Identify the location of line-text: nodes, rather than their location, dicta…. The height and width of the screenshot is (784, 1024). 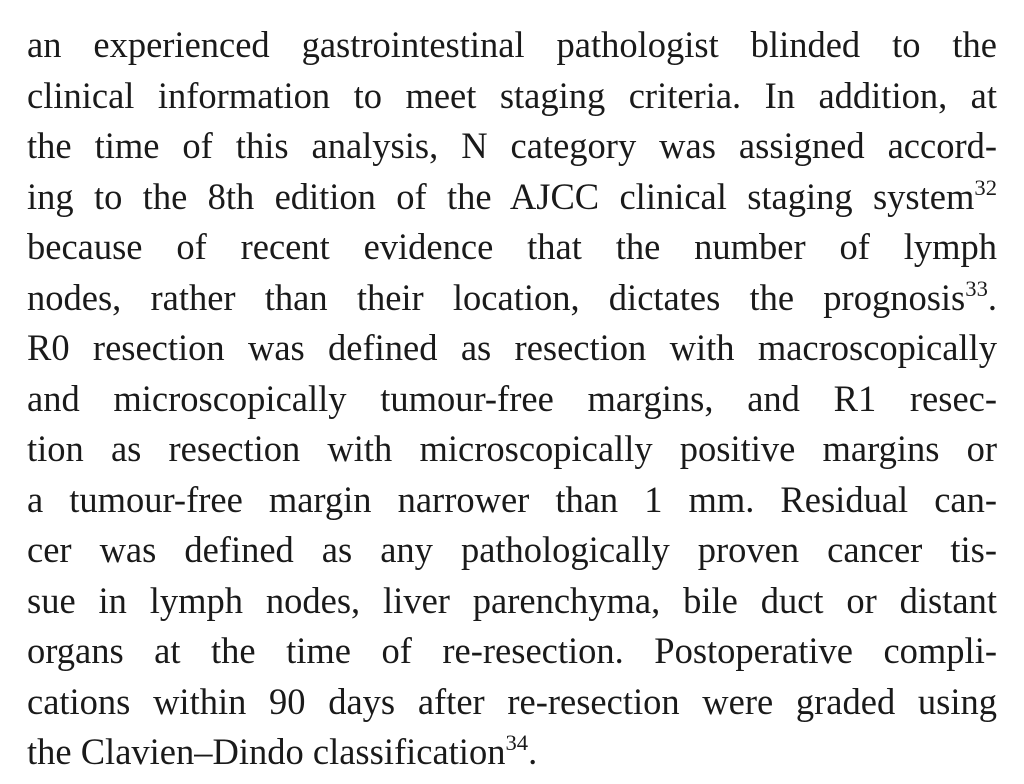
(496, 297).